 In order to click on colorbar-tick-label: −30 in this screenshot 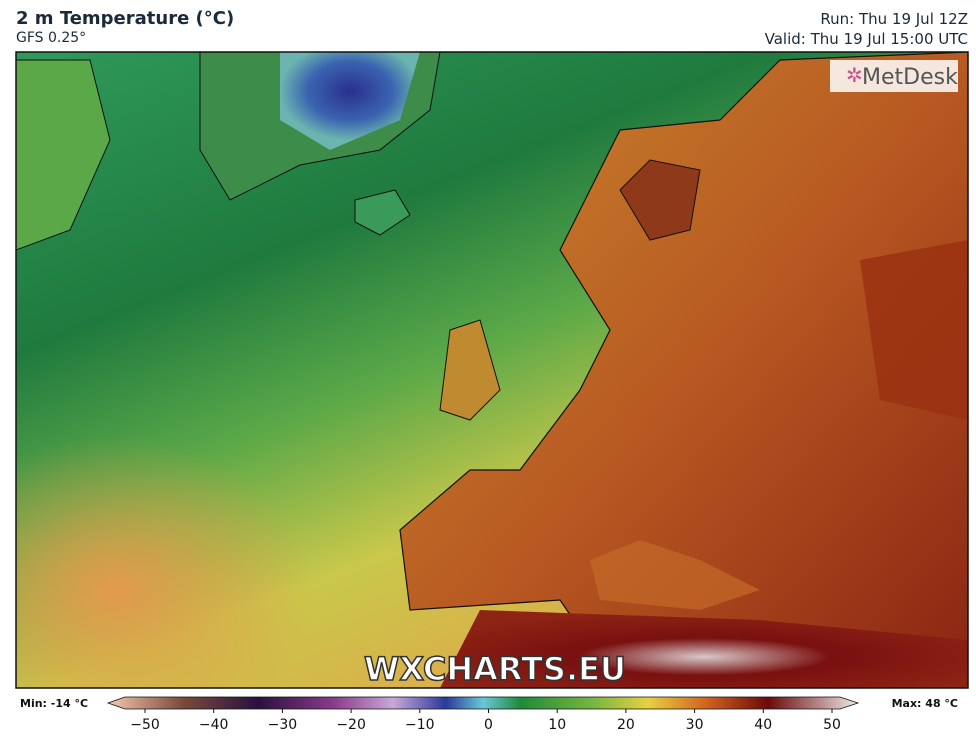, I will do `click(283, 725)`.